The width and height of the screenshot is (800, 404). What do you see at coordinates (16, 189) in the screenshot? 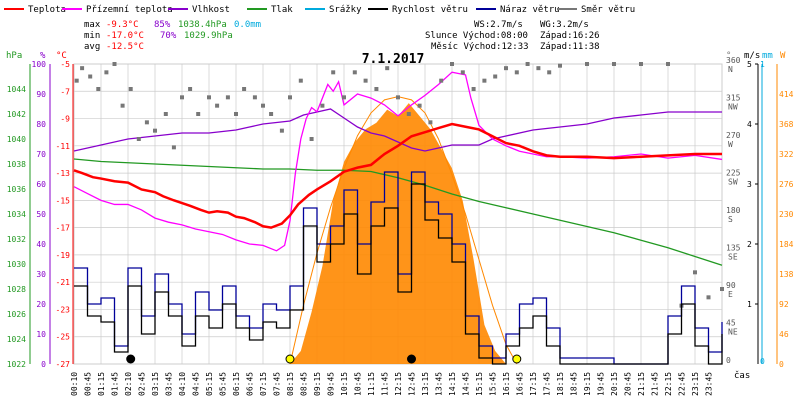
I see `pressure-tick-label: 1036` at bounding box center [16, 189].